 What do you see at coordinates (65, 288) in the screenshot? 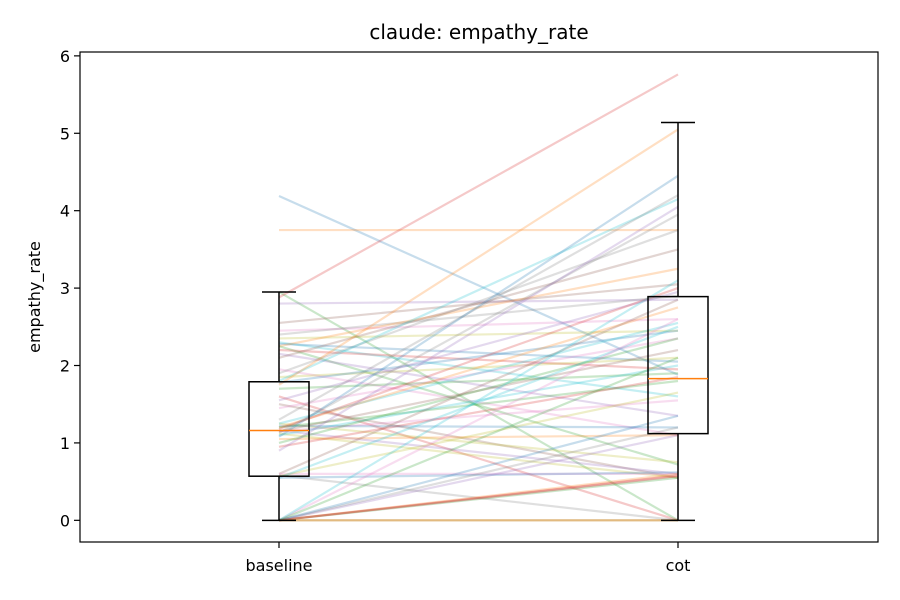
I see `y-tick-label: 3` at bounding box center [65, 288].